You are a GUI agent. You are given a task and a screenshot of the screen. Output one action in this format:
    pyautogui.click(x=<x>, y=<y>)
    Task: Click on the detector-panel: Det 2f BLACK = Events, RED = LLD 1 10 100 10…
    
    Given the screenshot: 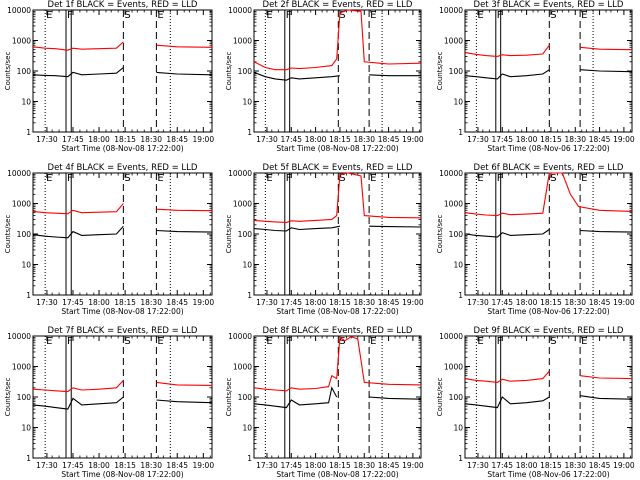 What is the action you would take?
    pyautogui.click(x=324, y=76)
    